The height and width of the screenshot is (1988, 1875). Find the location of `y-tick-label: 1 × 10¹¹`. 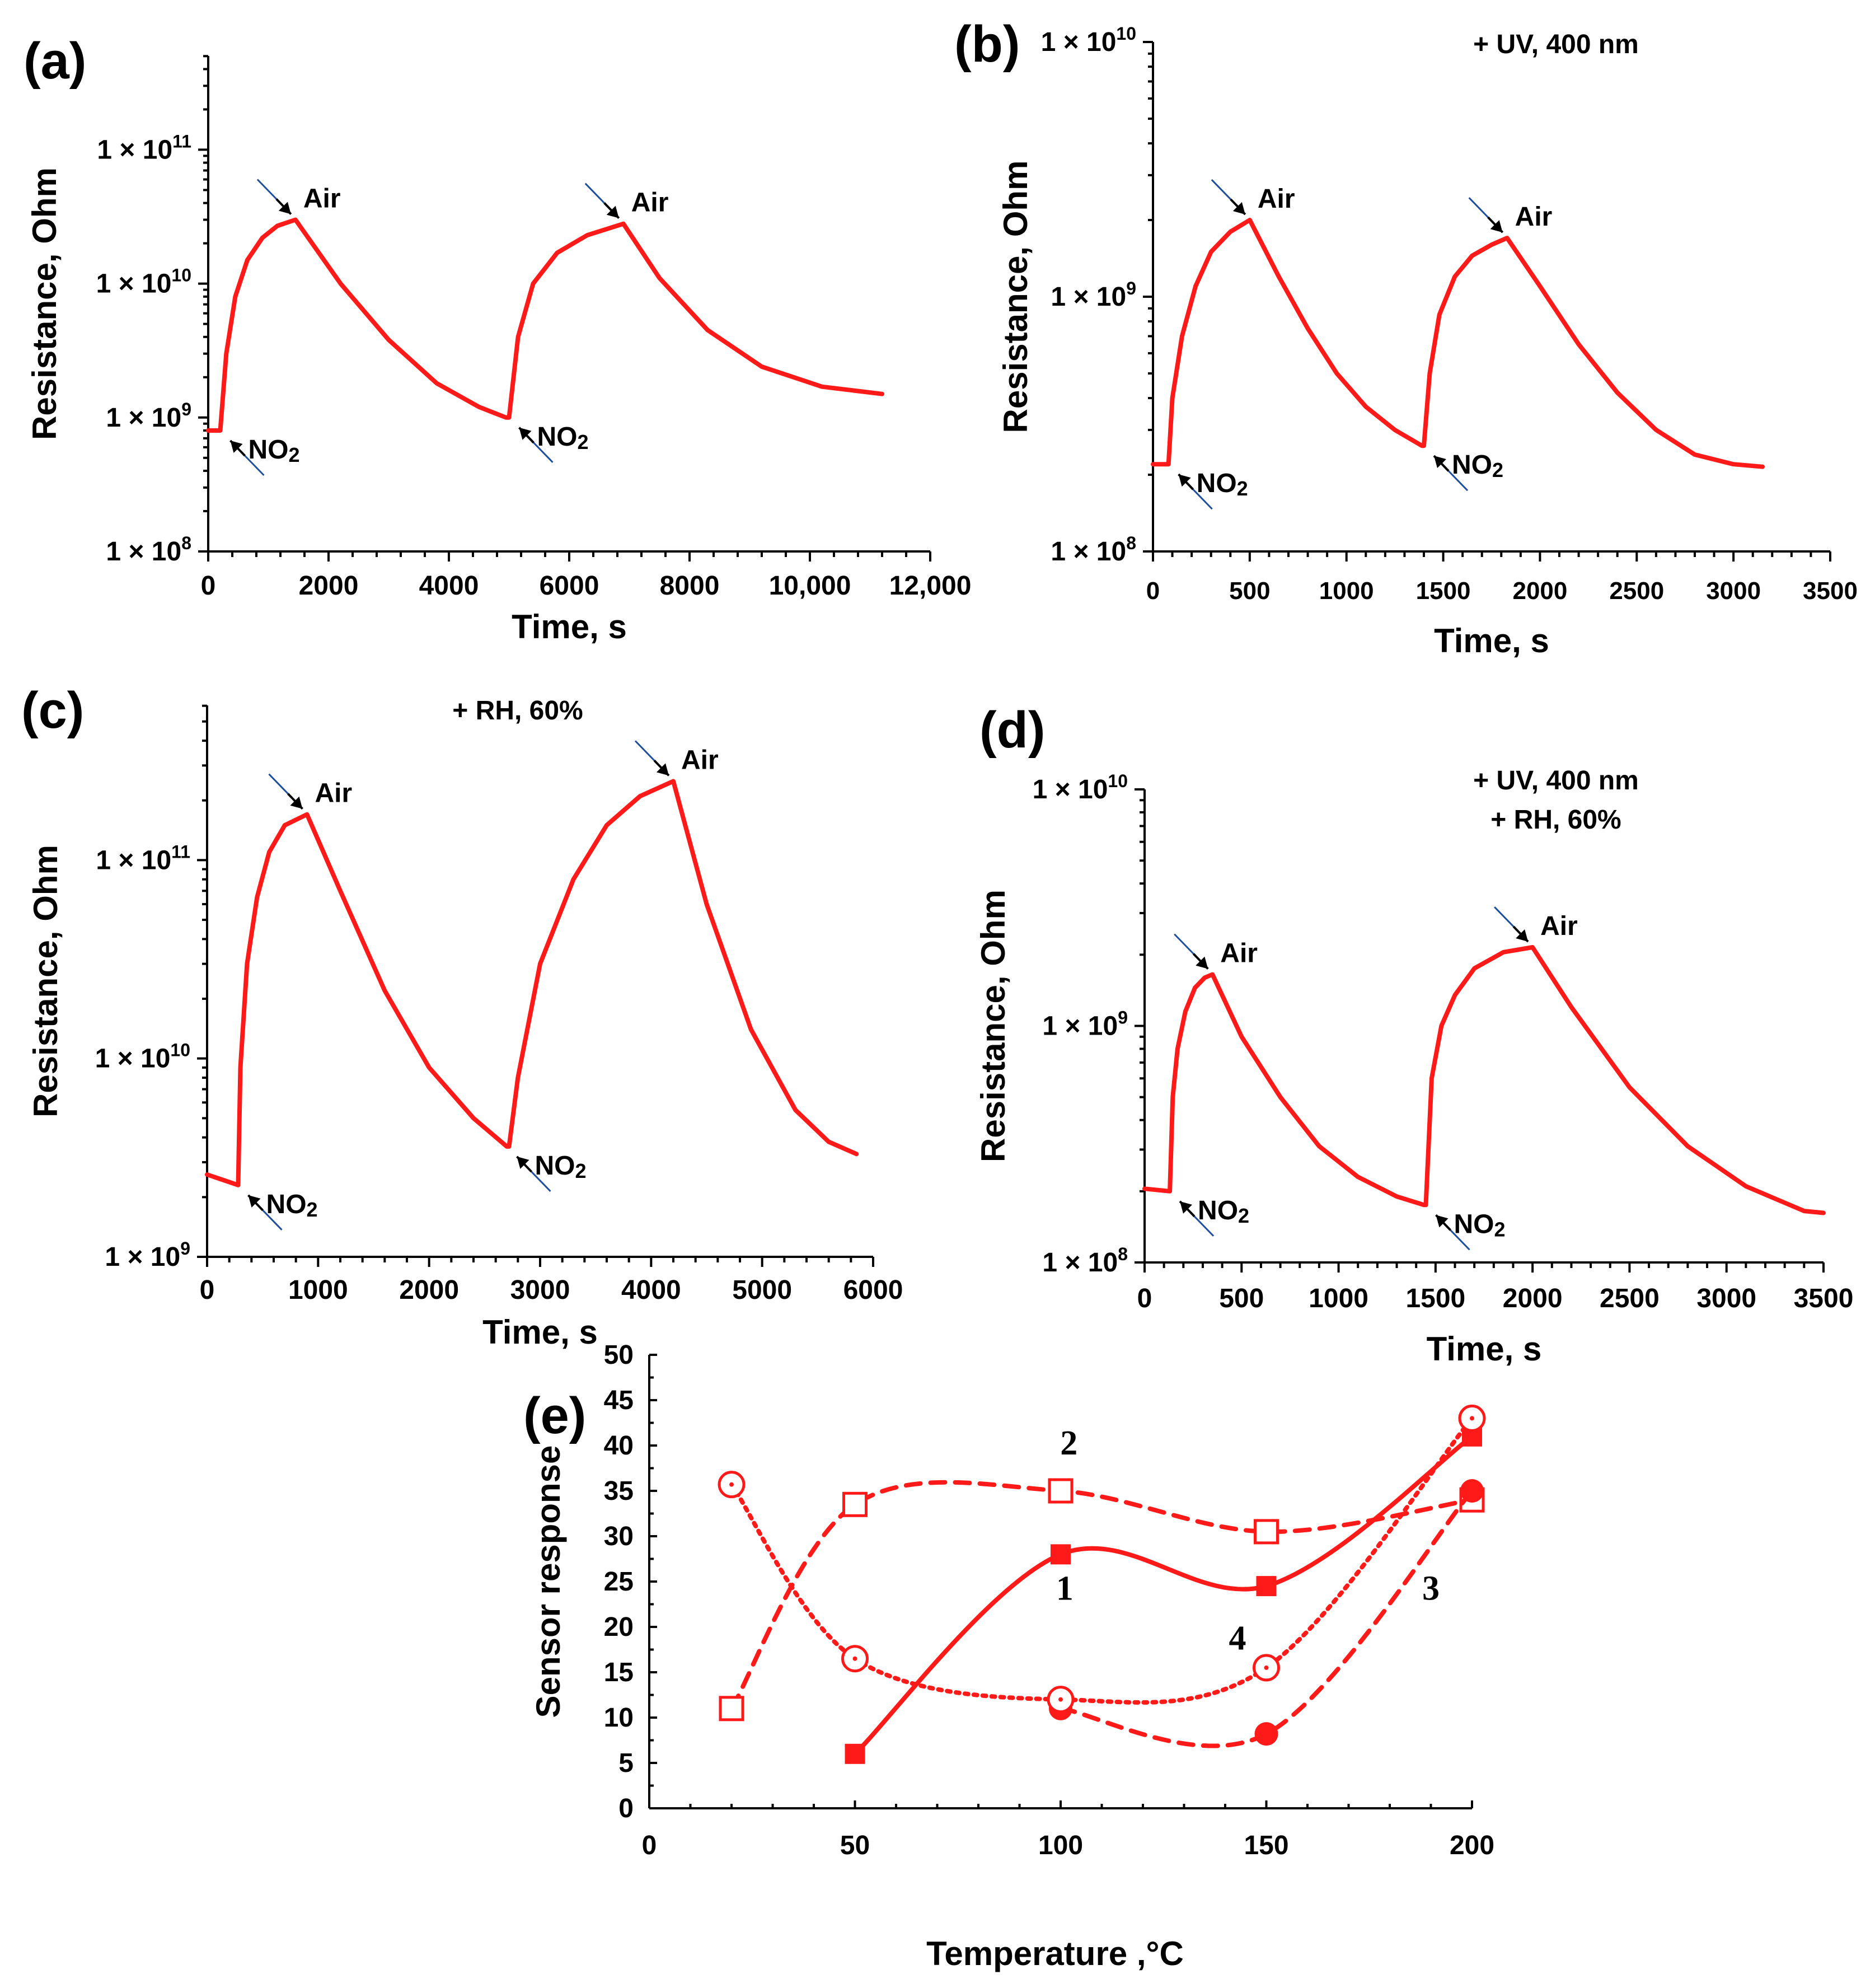

y-tick-label: 1 × 10¹¹ is located at coordinates (144, 148).